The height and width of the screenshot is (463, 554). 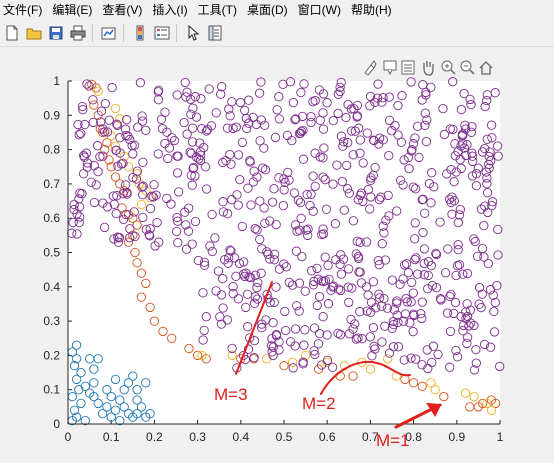 I want to click on y-tick-label: 0.3, so click(x=51, y=321).